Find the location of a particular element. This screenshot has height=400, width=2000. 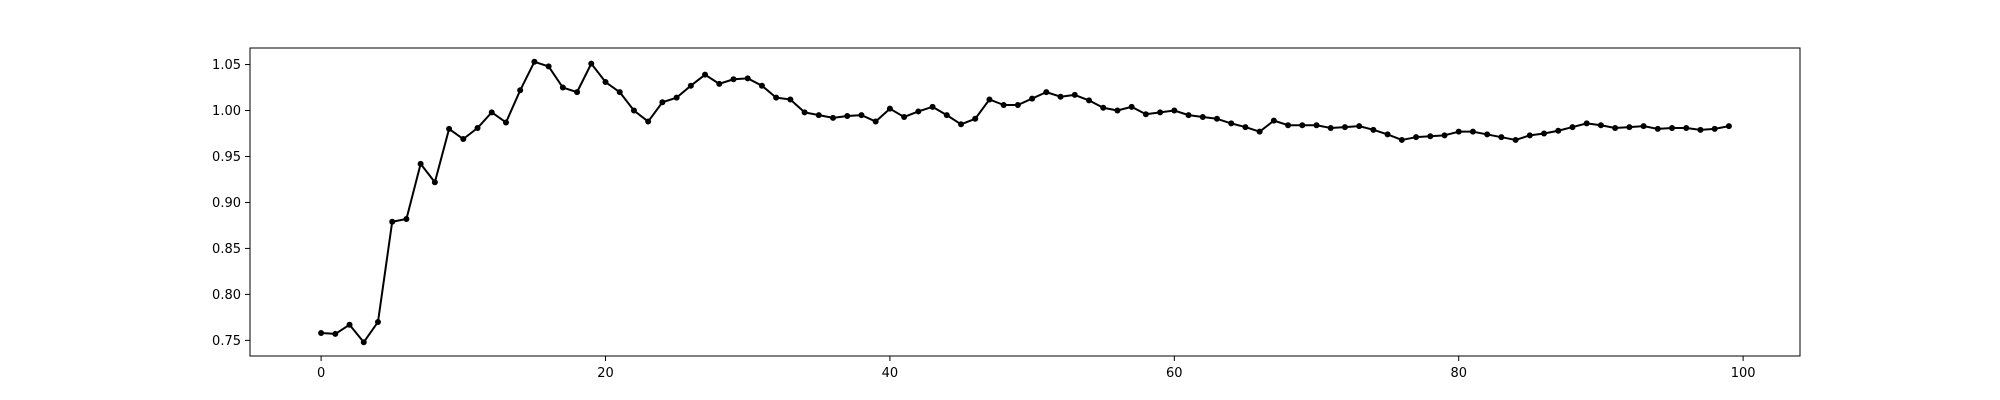

y-tick-label: 0.90 is located at coordinates (226, 203).